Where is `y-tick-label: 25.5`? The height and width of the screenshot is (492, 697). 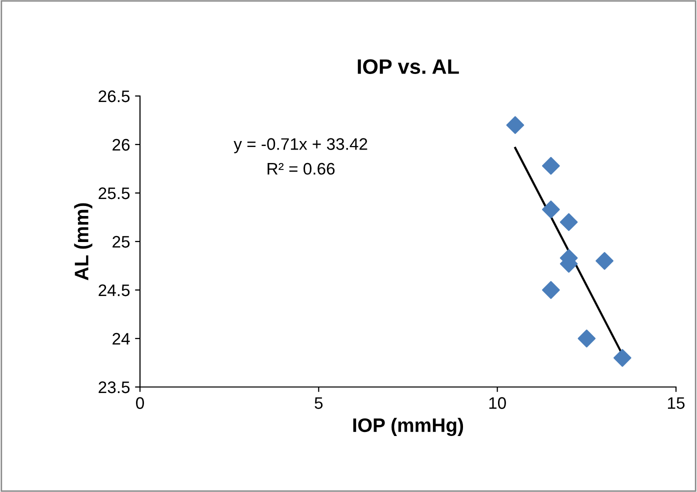
y-tick-label: 25.5 is located at coordinates (114, 193).